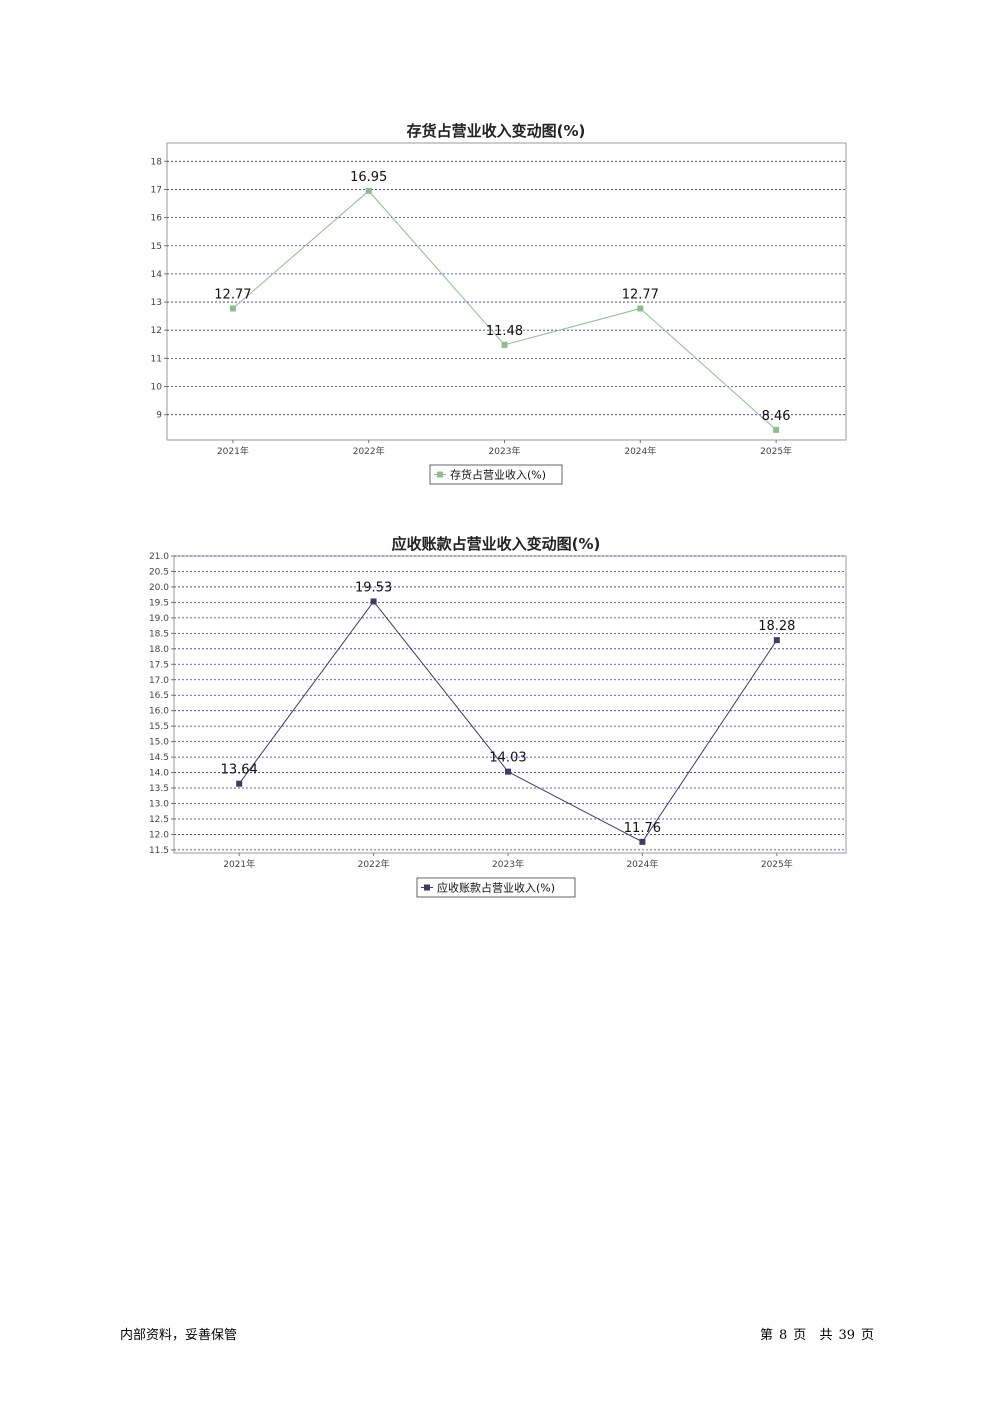 This screenshot has width=992, height=1403. I want to click on chart-title: 应收账款占营业收入变动图(%), so click(496, 544).